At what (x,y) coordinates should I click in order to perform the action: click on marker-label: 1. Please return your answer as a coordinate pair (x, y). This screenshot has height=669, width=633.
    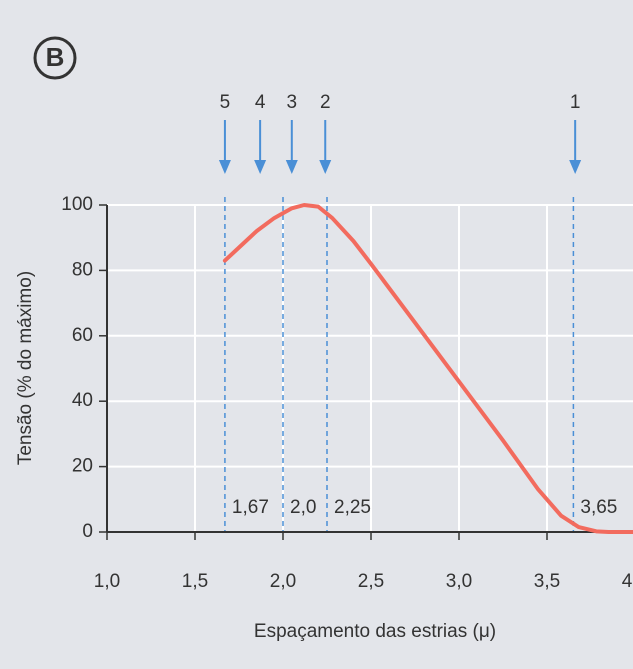
    Looking at the image, I should click on (575, 102).